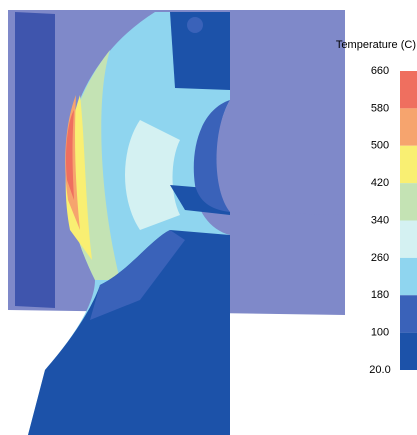 Image resolution: width=417 pixels, height=435 pixels. Describe the element at coordinates (380, 220) in the screenshot. I see `legend-label: 340` at that location.